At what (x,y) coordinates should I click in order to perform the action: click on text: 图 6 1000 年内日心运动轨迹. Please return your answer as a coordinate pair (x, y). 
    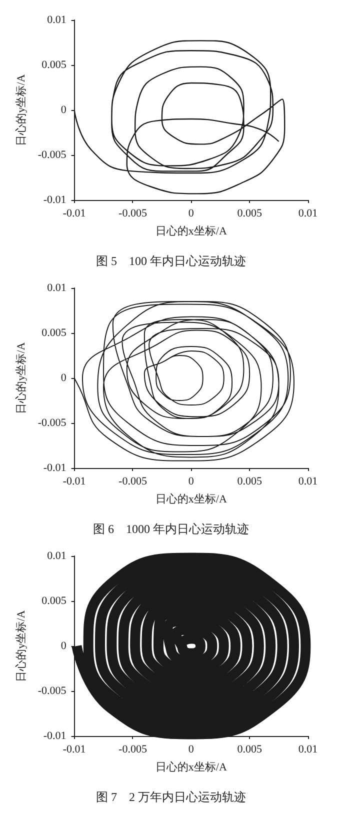
    Looking at the image, I should click on (171, 529).